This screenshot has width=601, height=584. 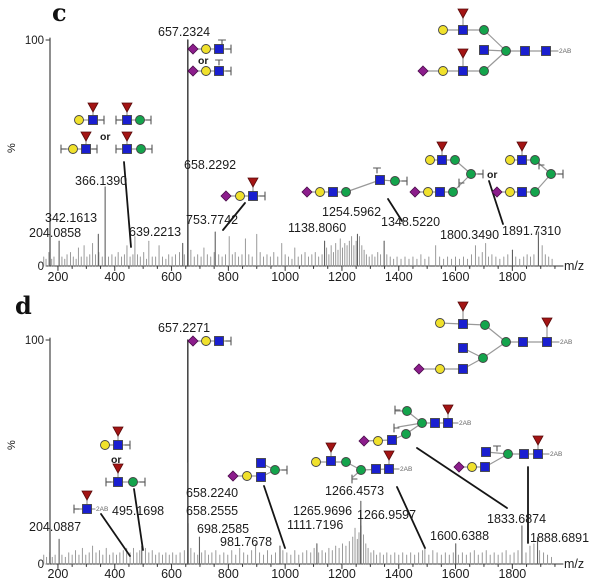 I want to click on peak-label: 1266.9597, so click(x=386, y=515).